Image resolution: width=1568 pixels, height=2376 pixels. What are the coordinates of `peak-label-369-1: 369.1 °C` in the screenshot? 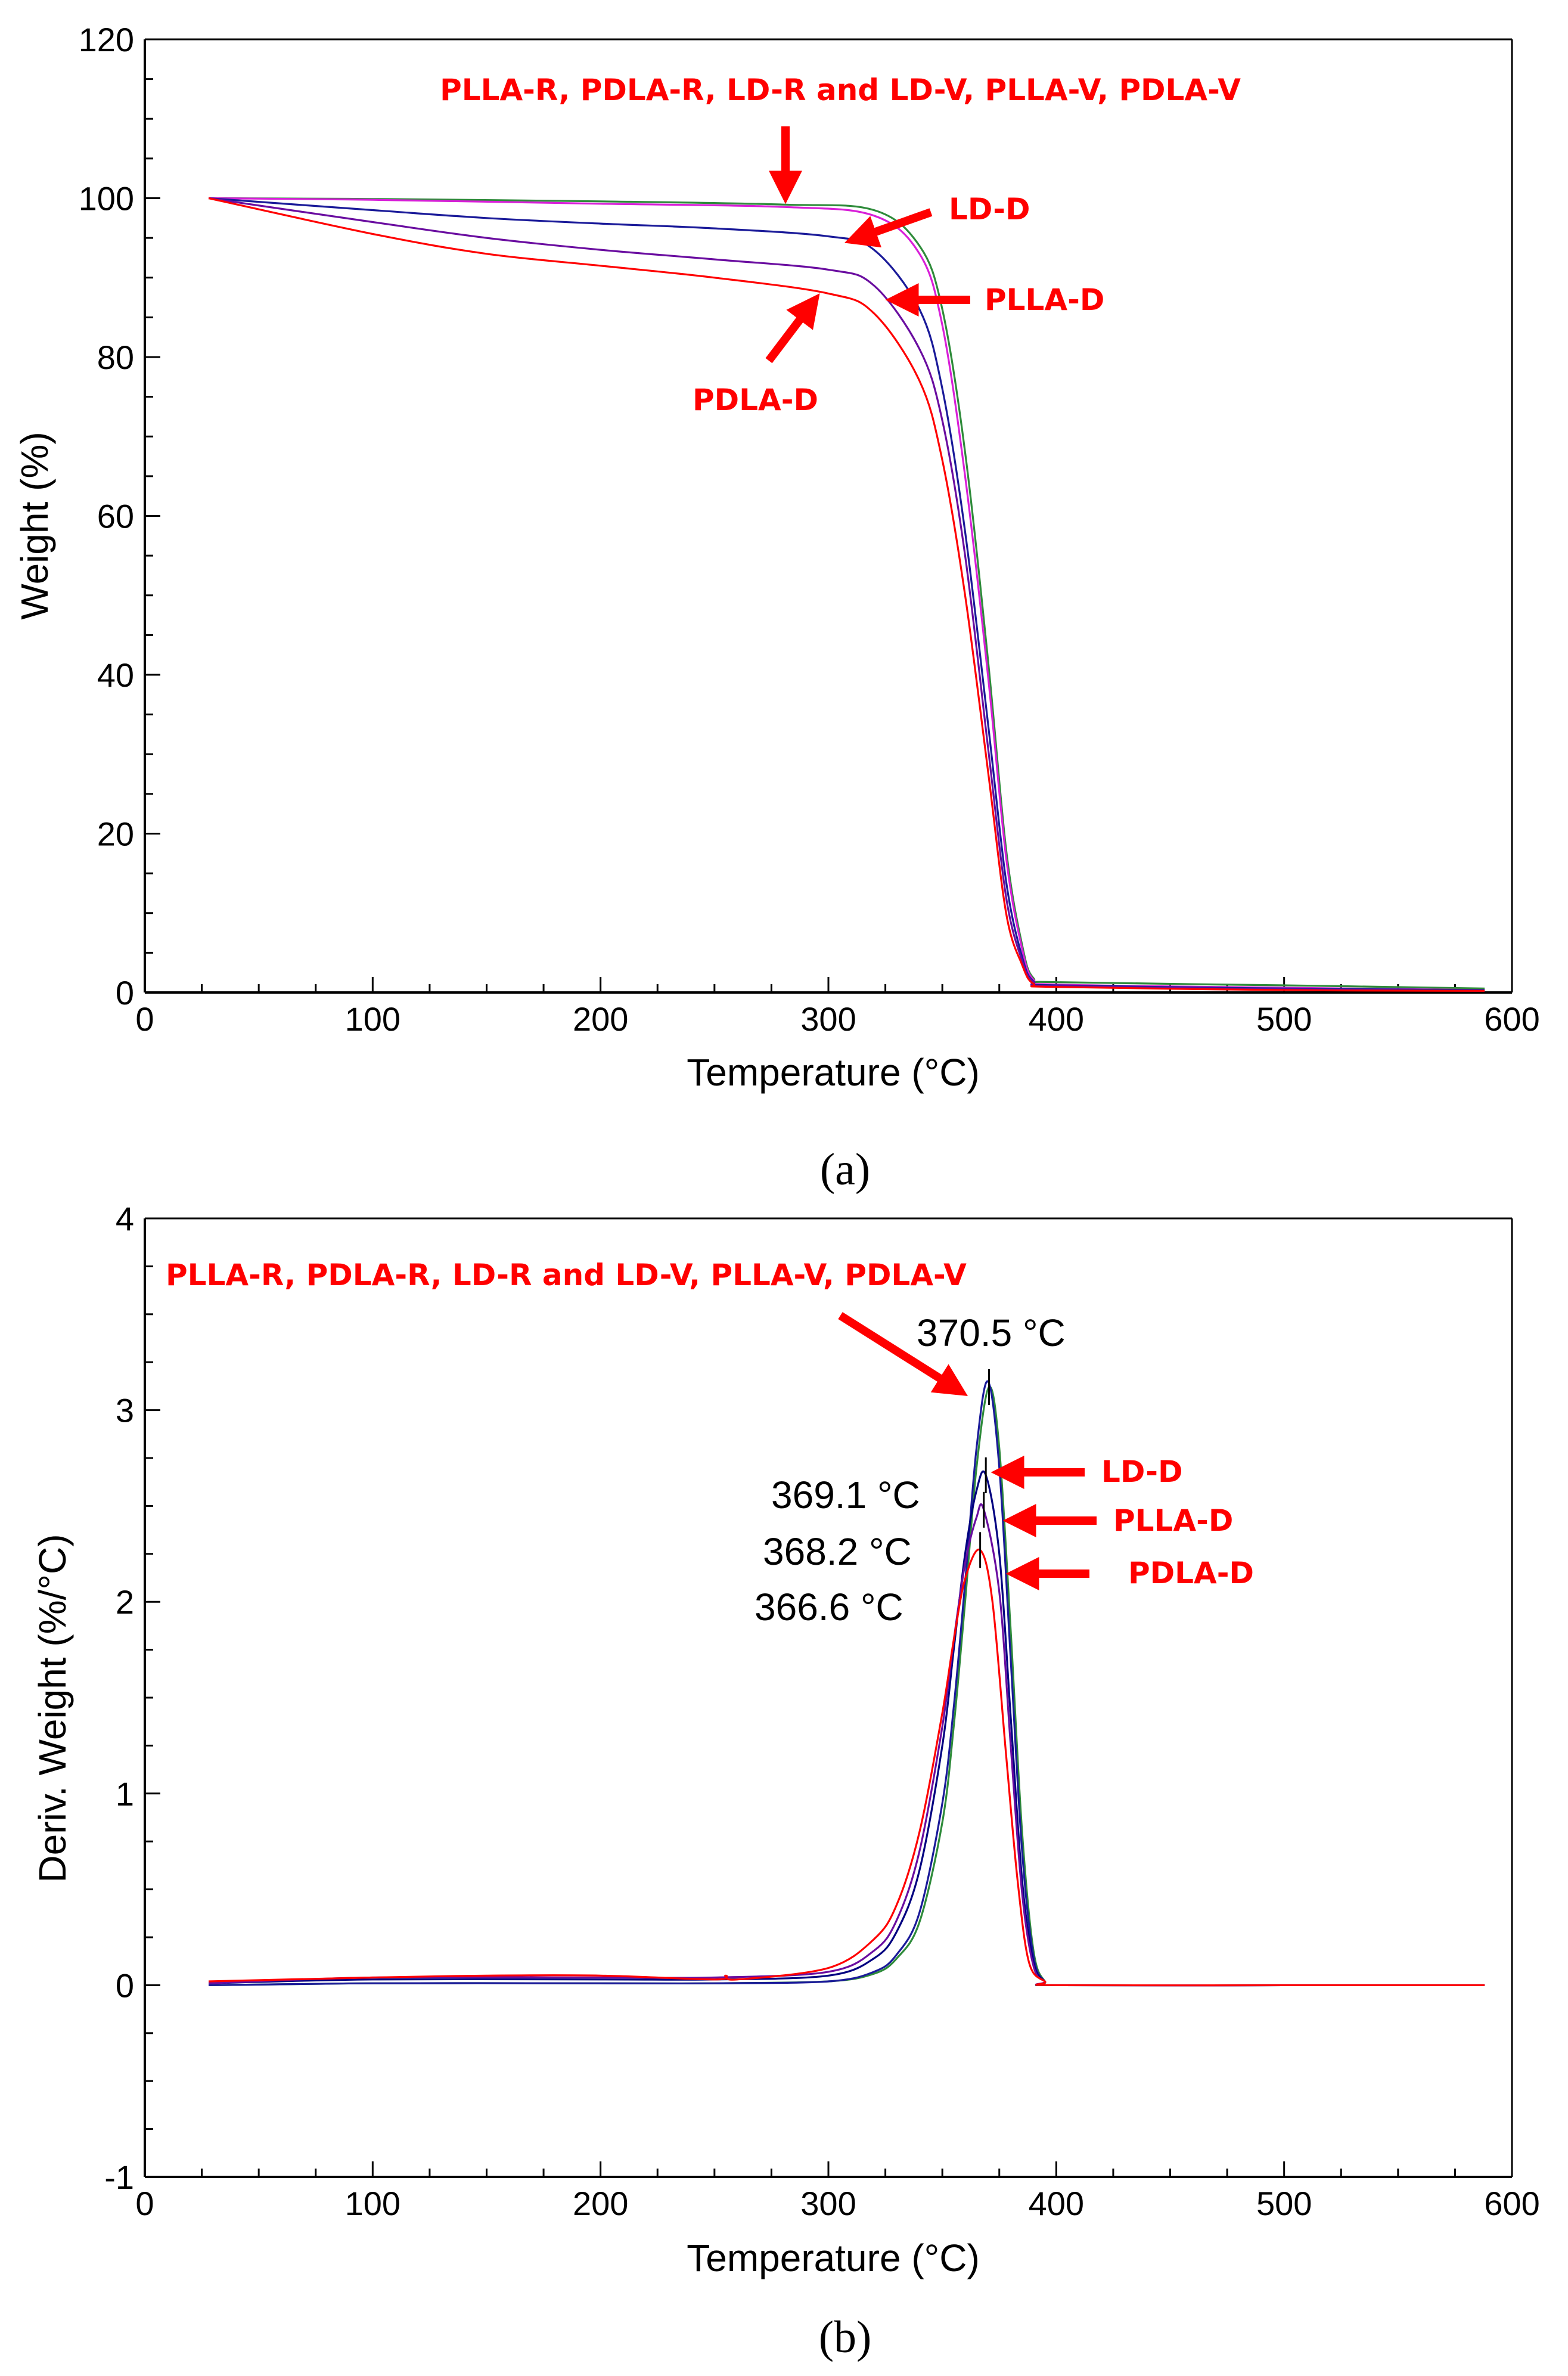 It's located at (845, 1495).